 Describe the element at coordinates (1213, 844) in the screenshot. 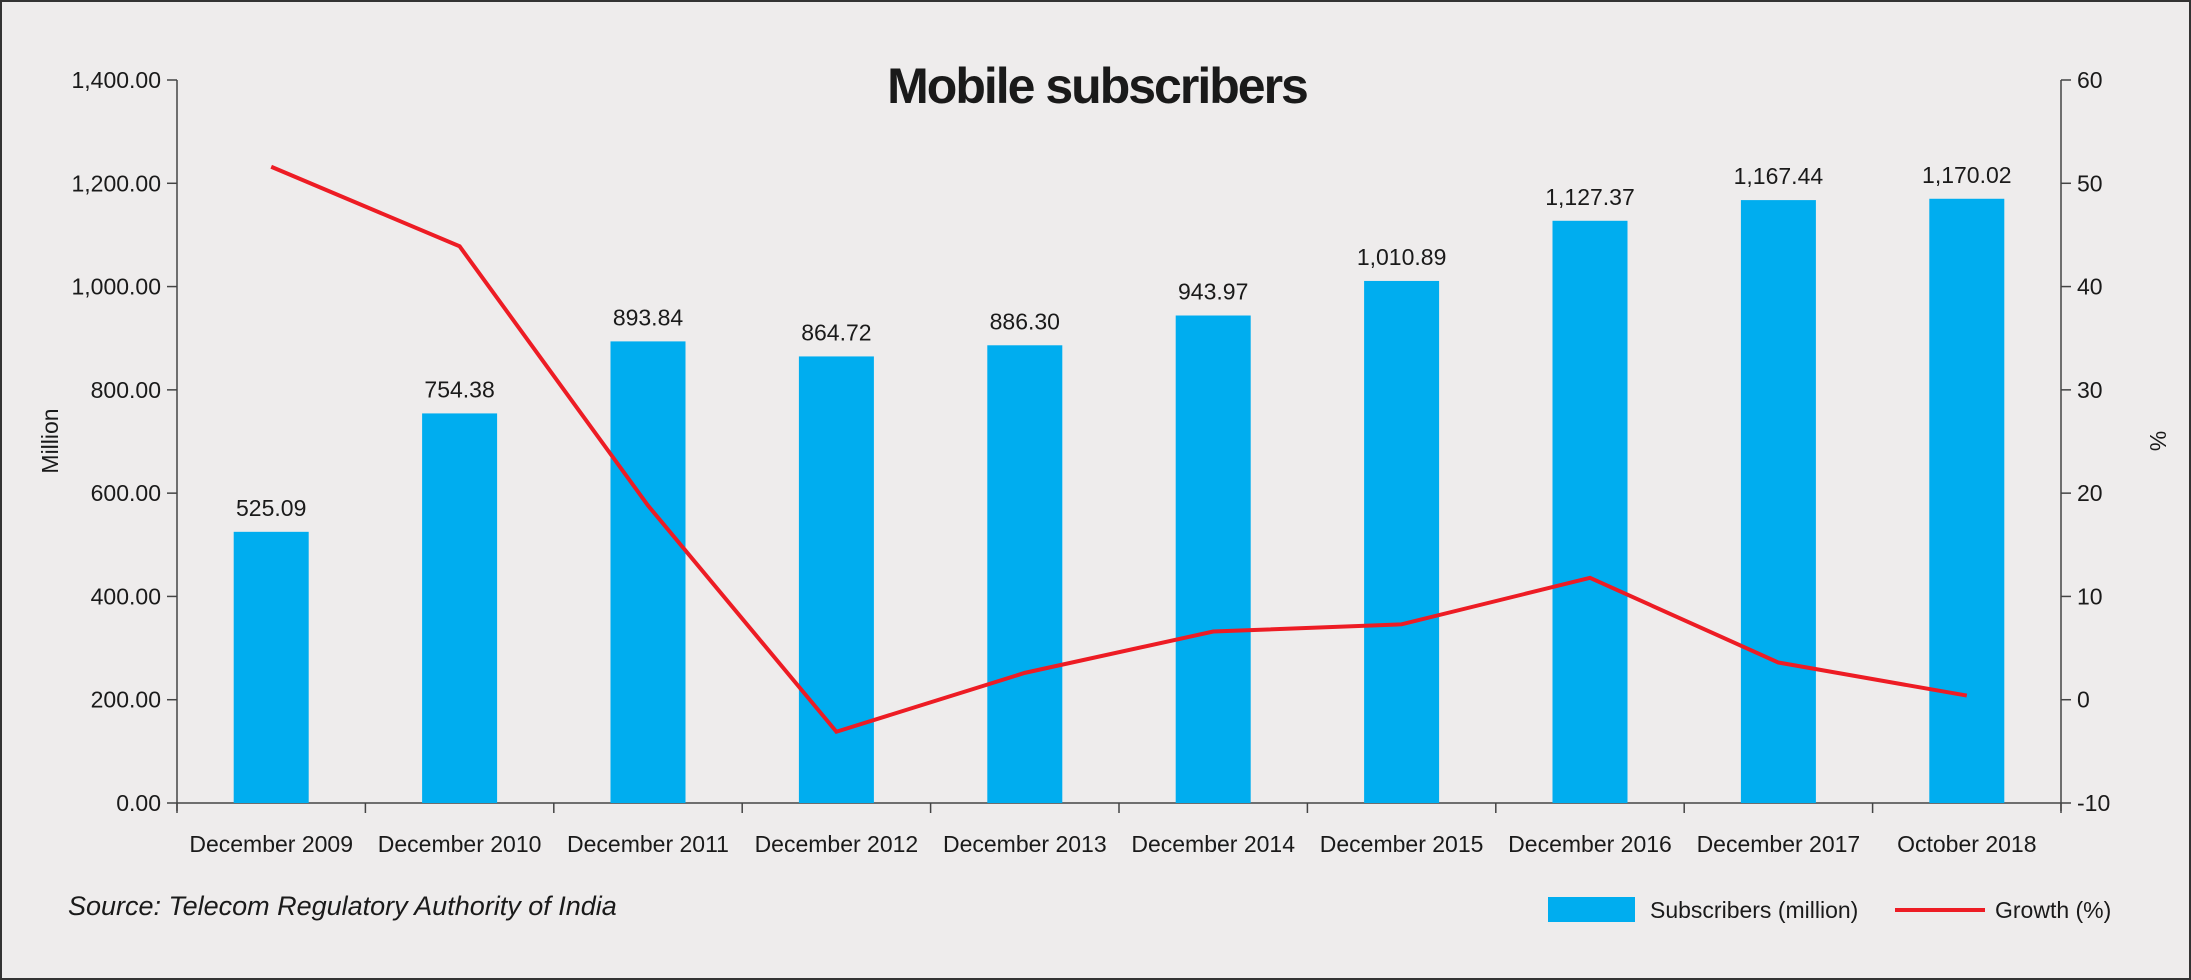

I see `x-tick-label: December 2014` at that location.